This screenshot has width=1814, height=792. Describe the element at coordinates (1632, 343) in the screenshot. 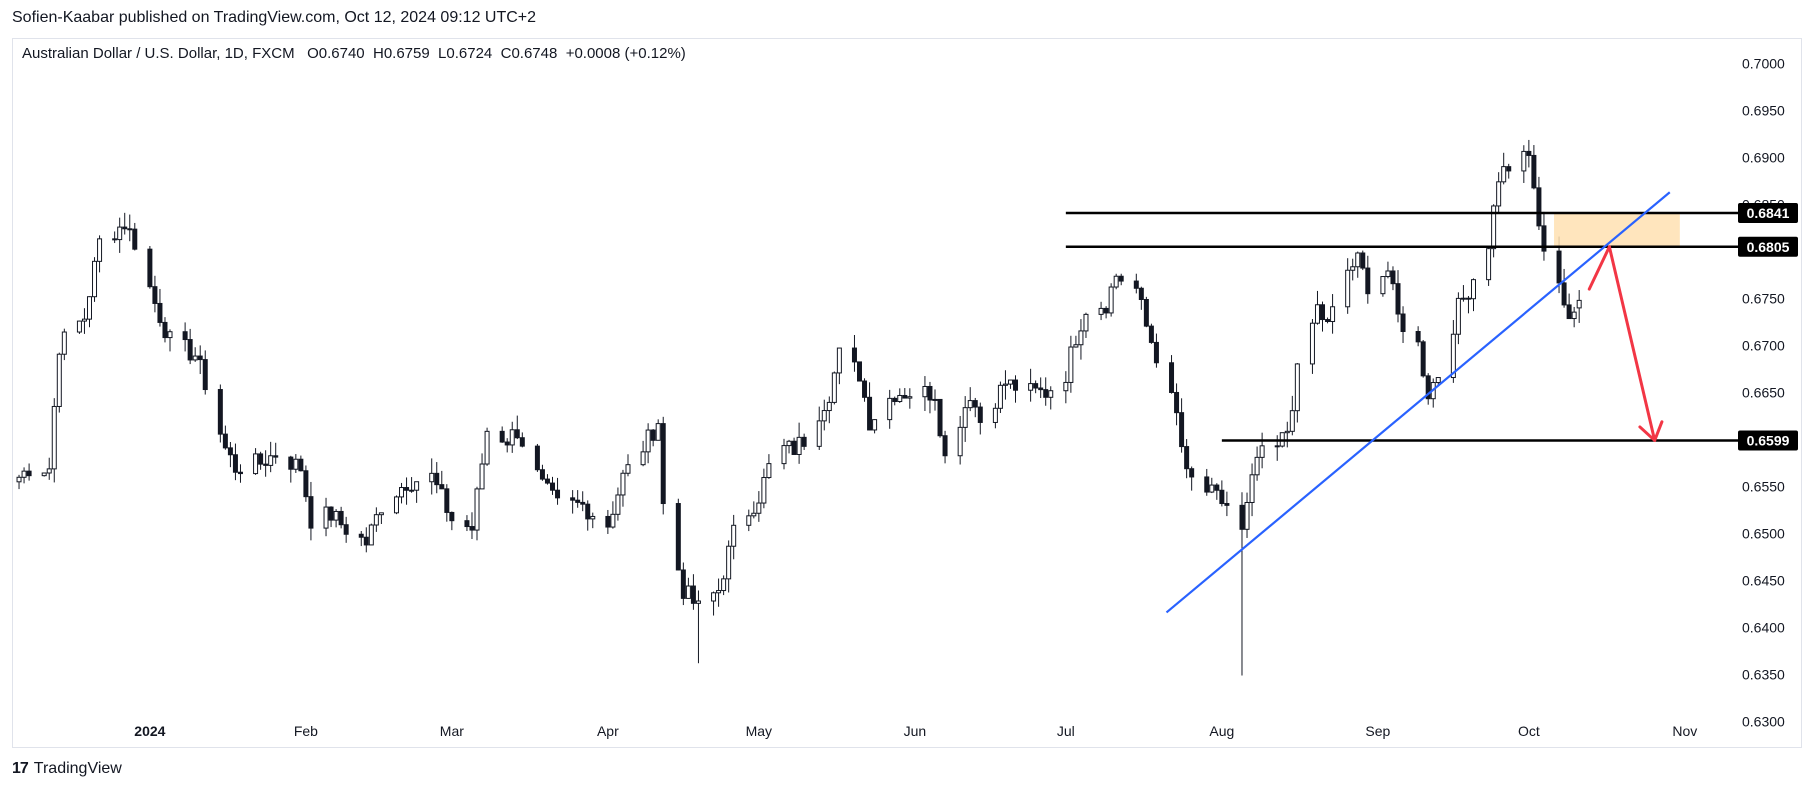

I see `forecast-arrow-shaft` at that location.